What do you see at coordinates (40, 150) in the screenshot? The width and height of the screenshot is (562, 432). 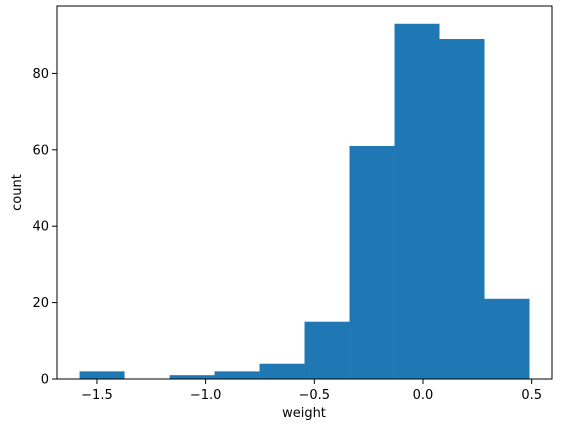 I see `y-tick-label: 60` at bounding box center [40, 150].